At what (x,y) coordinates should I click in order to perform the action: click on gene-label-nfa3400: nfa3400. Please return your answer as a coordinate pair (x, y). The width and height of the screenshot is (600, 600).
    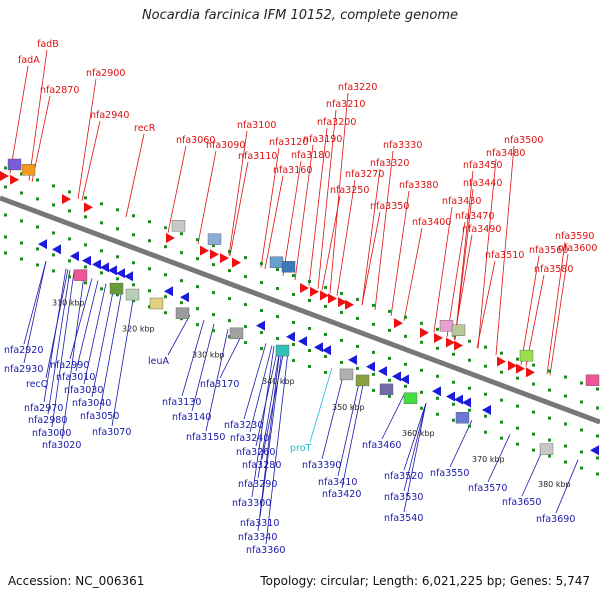
    Looking at the image, I should click on (431, 222).